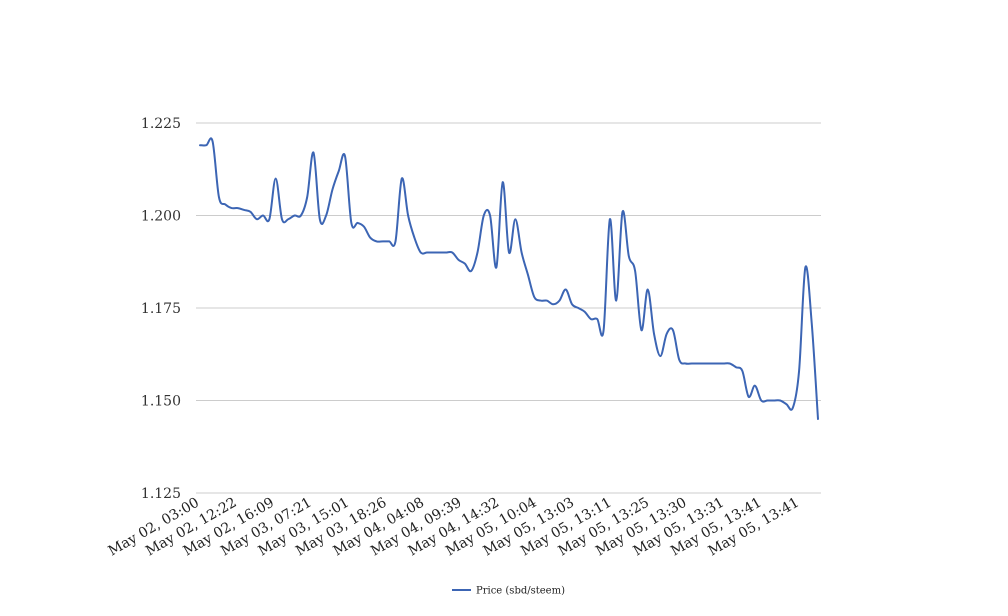 The image size is (1008, 616). I want to click on legend: Price (sbd/steem), so click(508, 591).